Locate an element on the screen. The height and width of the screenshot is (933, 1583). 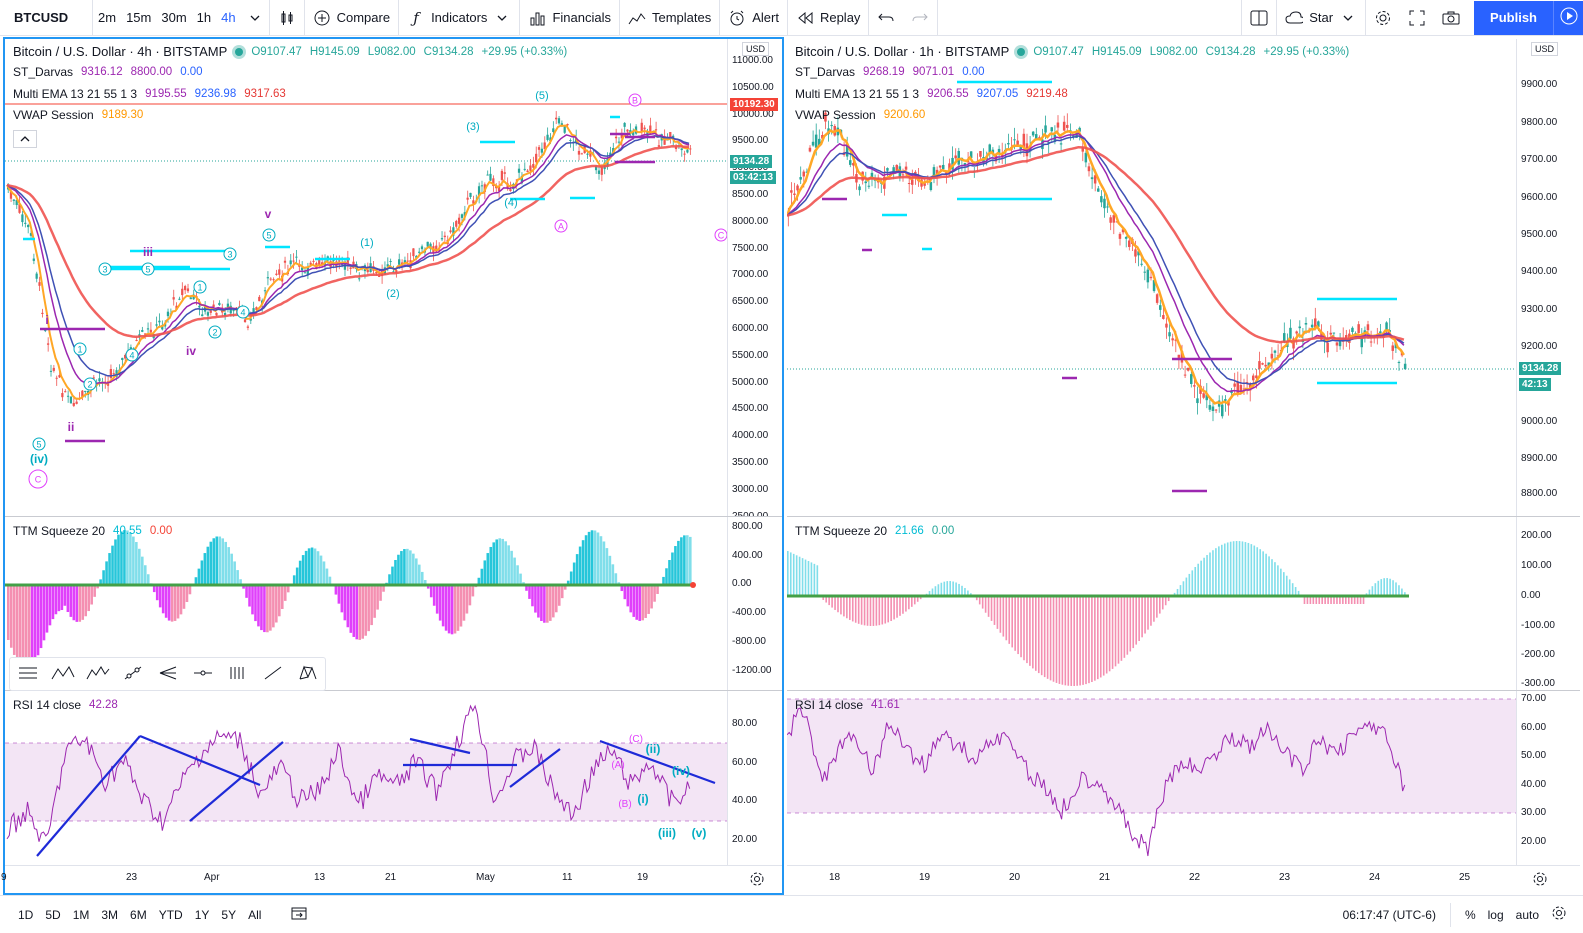
chart-properties-button is located at coordinates (1559, 914).